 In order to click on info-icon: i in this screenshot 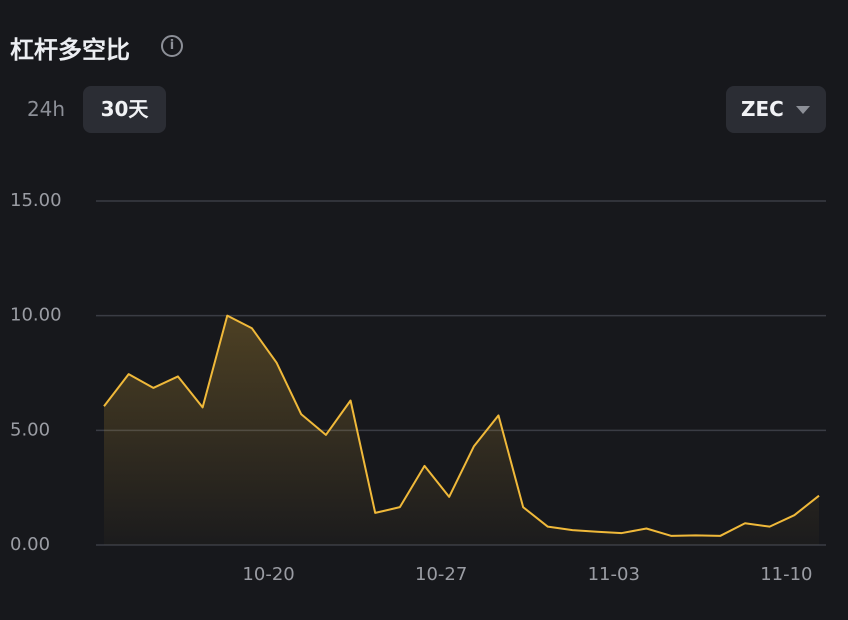, I will do `click(172, 46)`.